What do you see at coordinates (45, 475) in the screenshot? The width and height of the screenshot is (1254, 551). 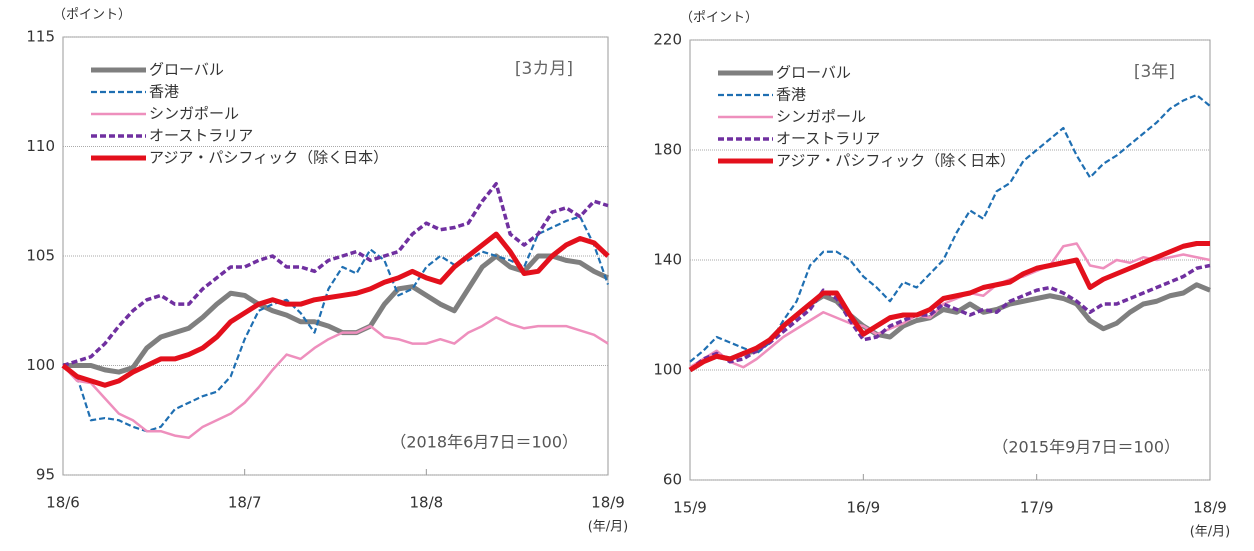 I see `y-tick-label: 95` at bounding box center [45, 475].